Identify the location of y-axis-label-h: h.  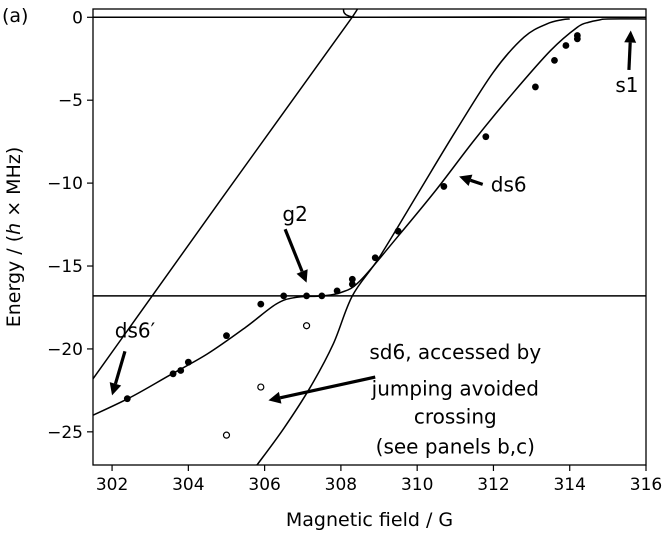
(14, 229).